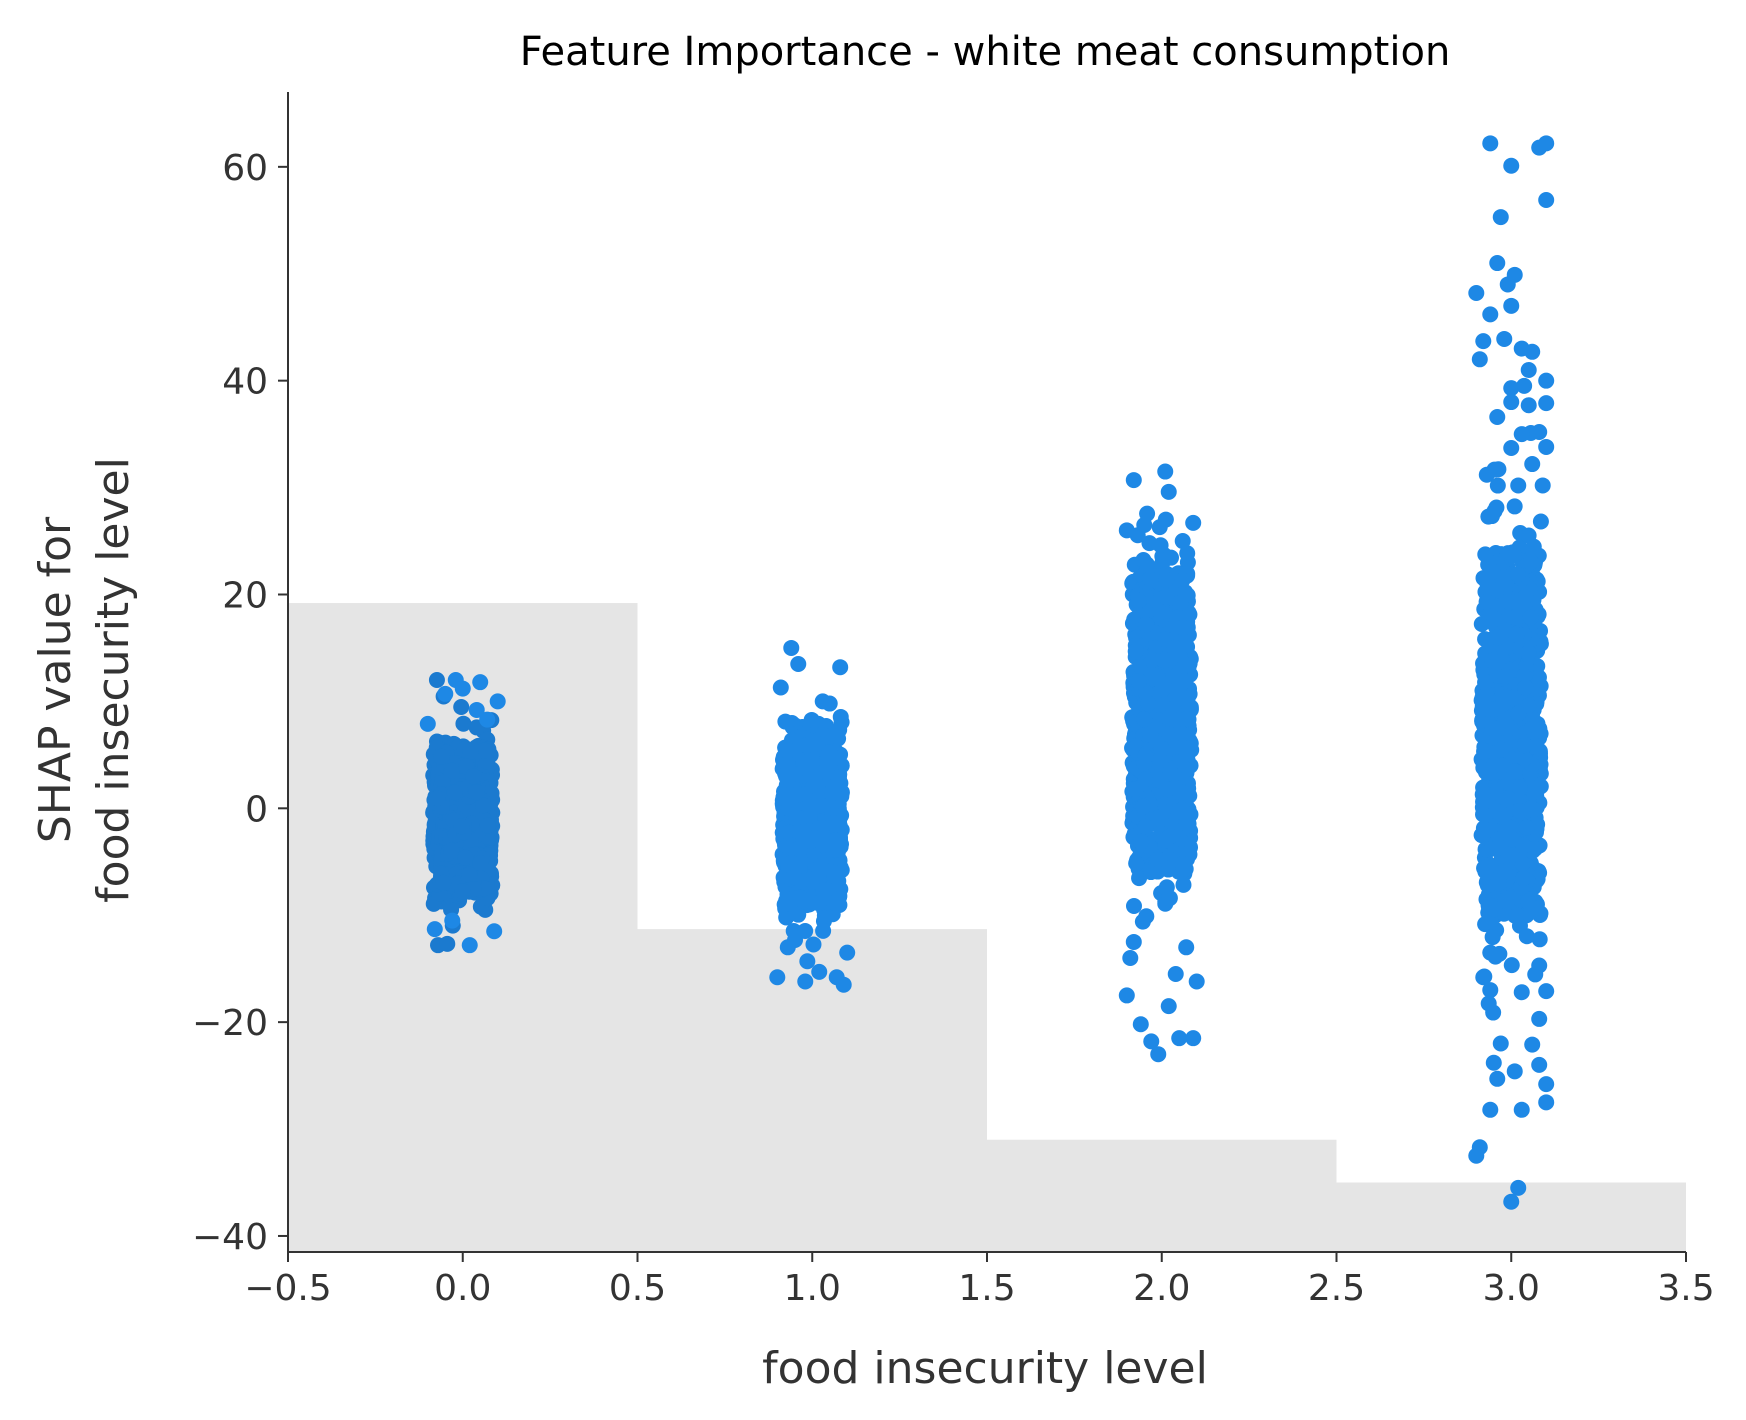  I want to click on x-tick-label: 0.5, so click(637, 1288).